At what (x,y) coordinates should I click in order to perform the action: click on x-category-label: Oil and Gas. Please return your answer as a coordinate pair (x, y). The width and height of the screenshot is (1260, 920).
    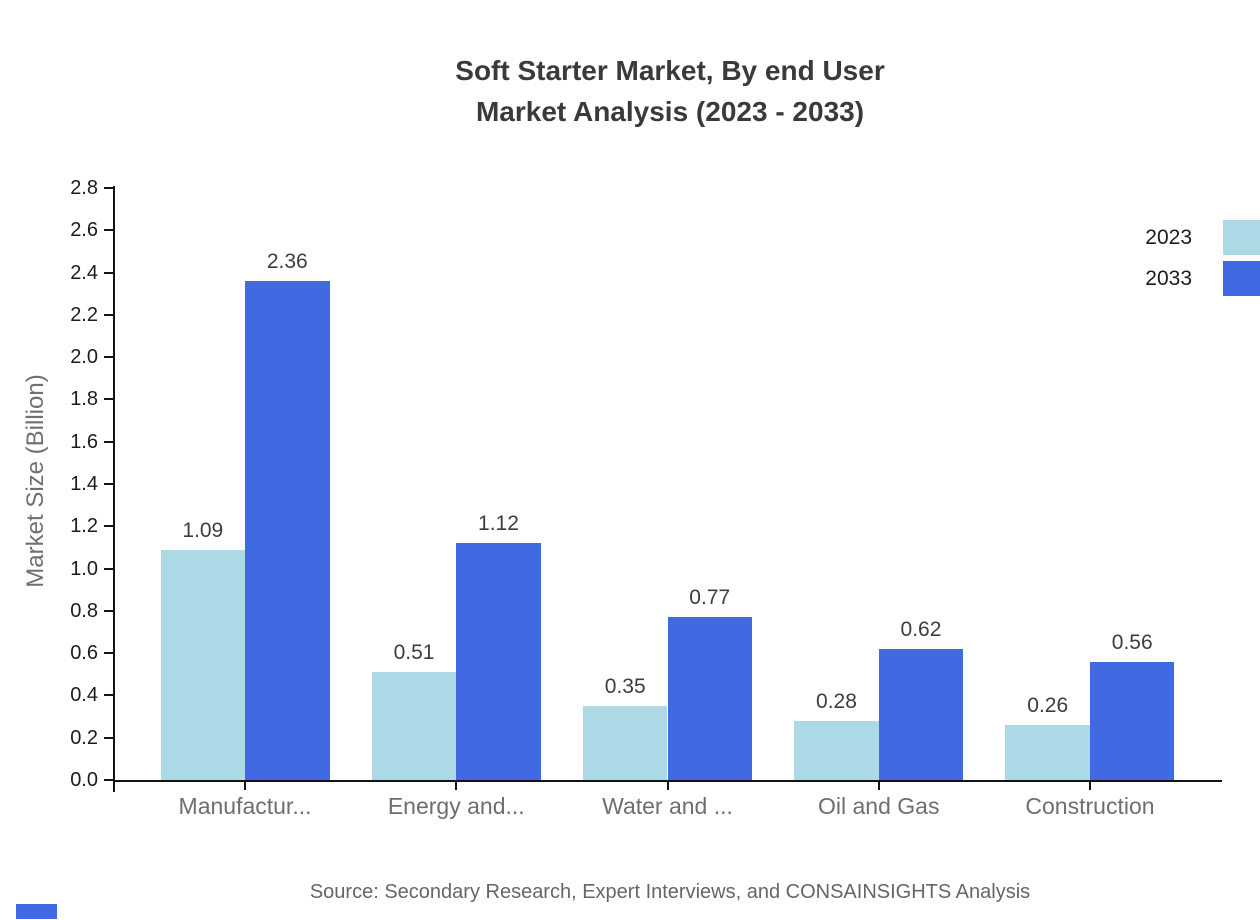
    Looking at the image, I should click on (879, 806).